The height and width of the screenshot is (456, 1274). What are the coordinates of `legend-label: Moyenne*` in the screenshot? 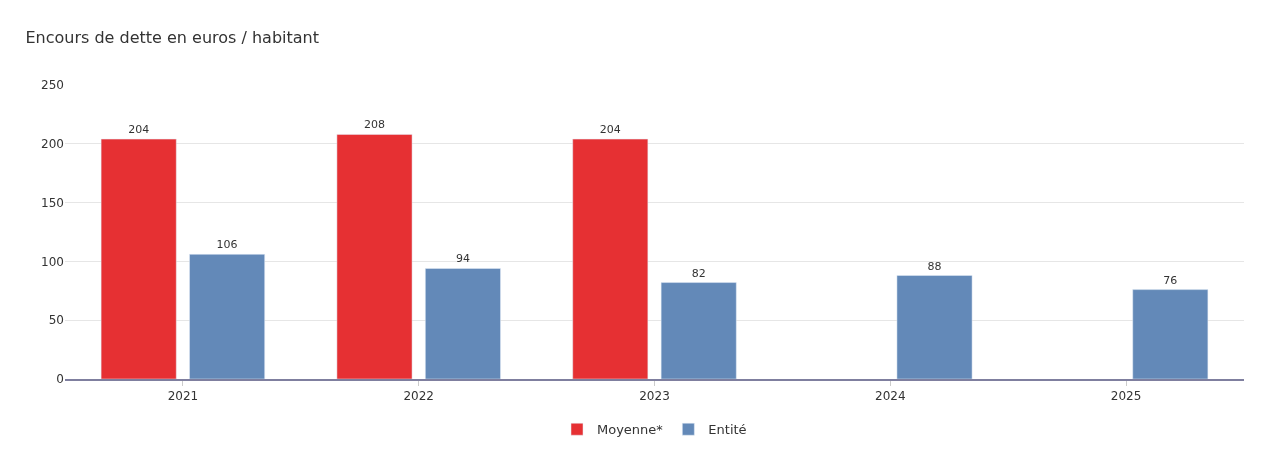 It's located at (630, 430).